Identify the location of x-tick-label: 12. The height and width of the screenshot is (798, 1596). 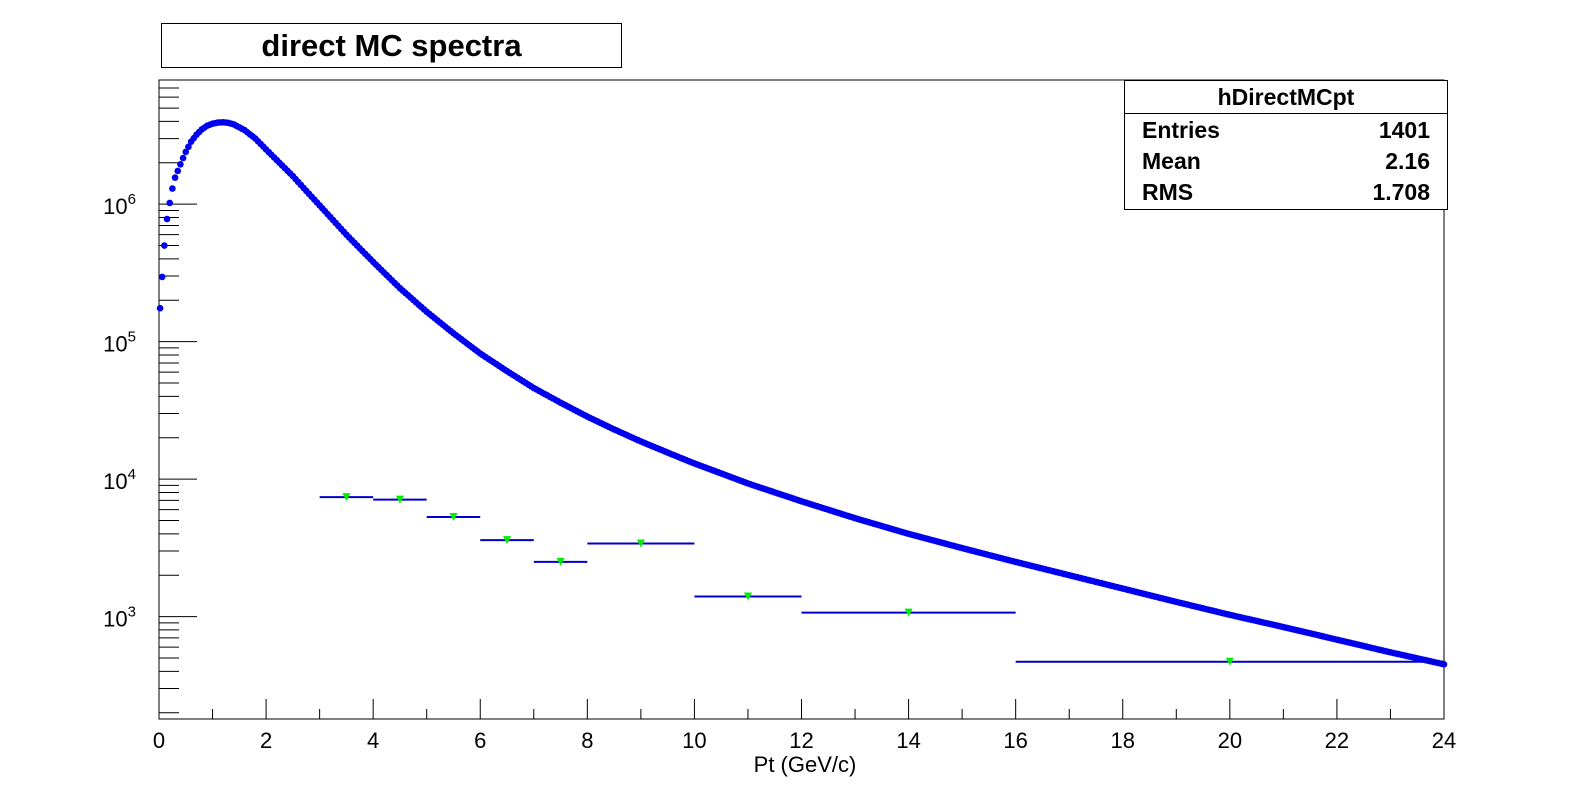
(801, 740).